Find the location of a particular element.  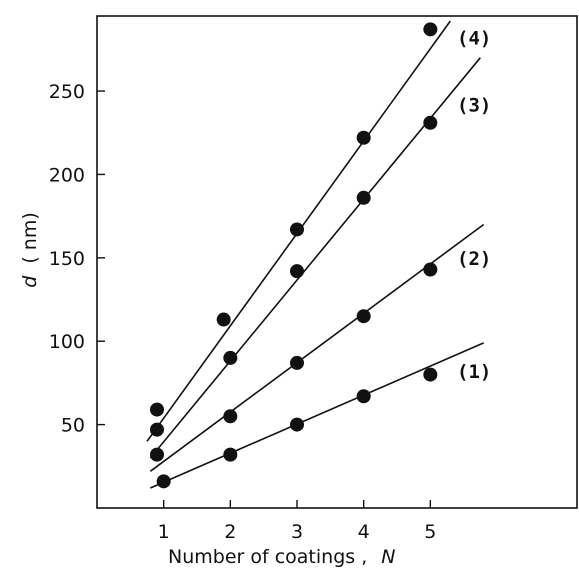

series-label-4: (4) is located at coordinates (474, 39).